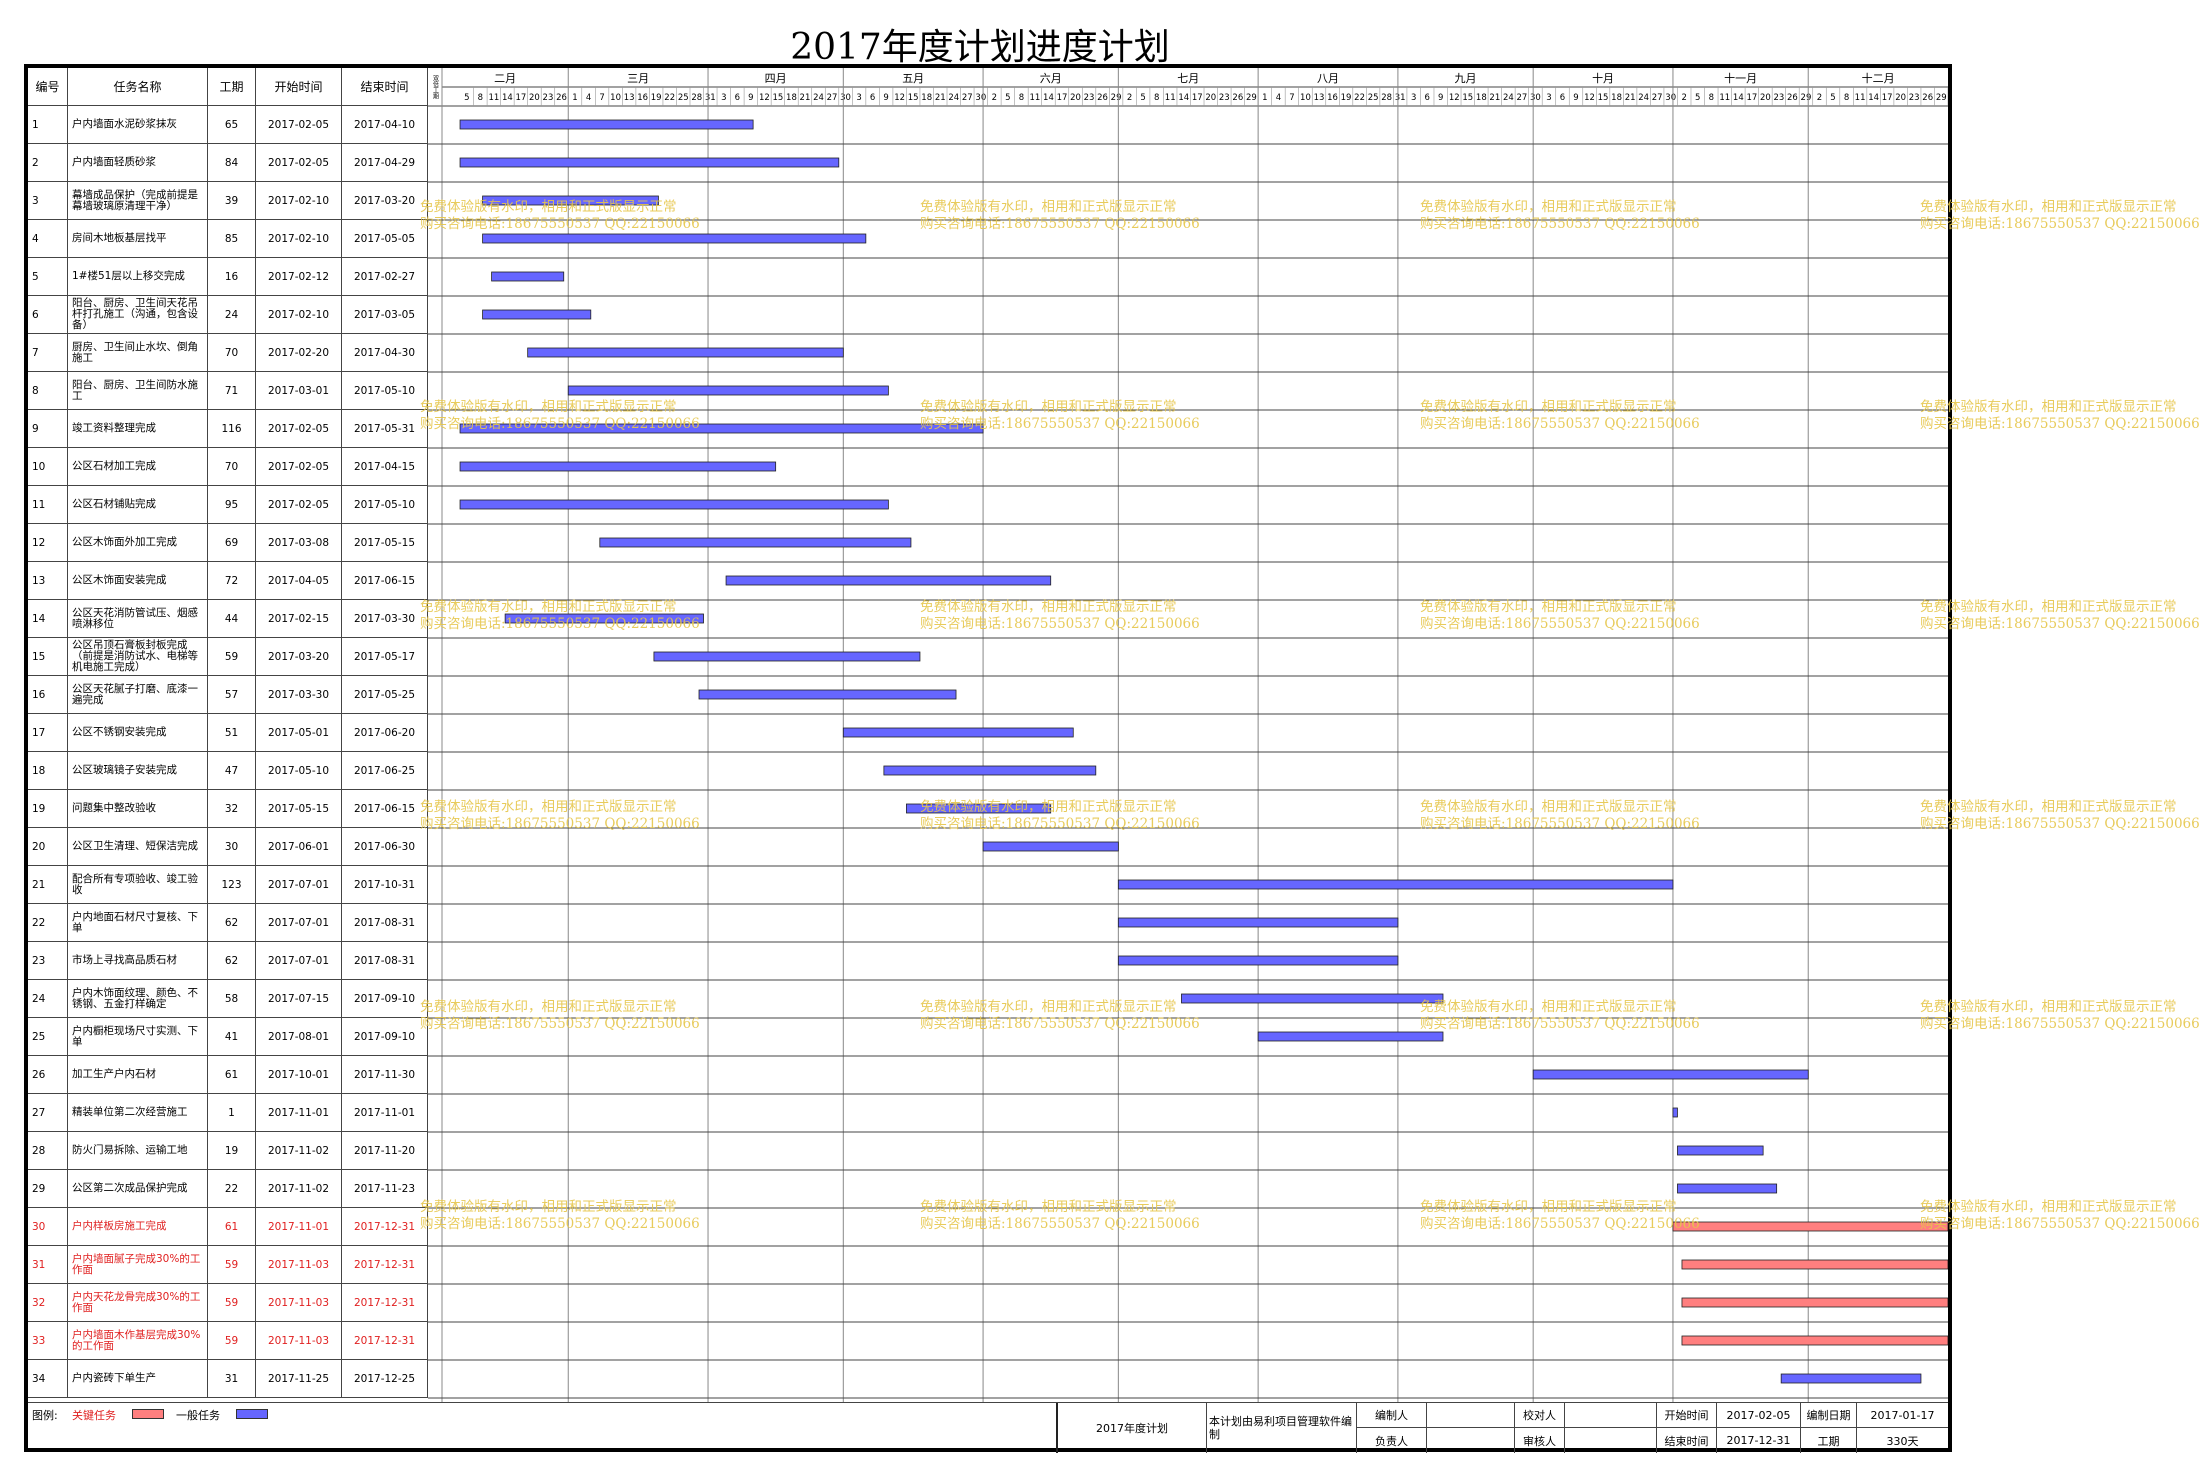 The height and width of the screenshot is (1473, 2203). I want to click on task-start-cell: 2017-11-02, so click(299, 1189).